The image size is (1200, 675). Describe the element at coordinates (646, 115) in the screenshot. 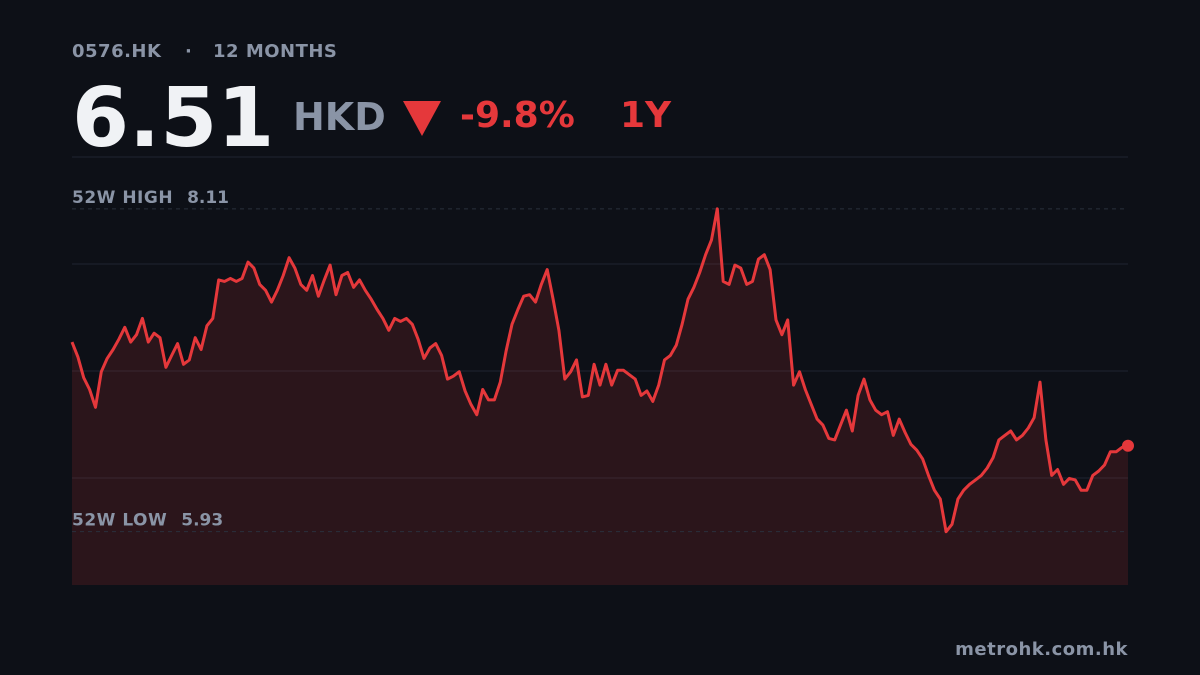

I see `range: 1Y` at that location.